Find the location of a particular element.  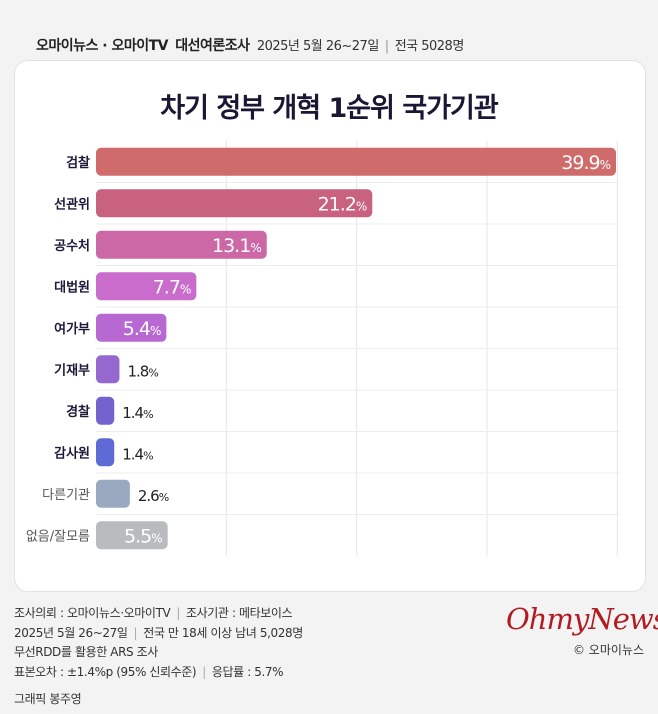

footer-line: 표본오차 : ±1.4%p (95% 신뢰수준) | 응답률 : 5.7% is located at coordinates (149, 671).